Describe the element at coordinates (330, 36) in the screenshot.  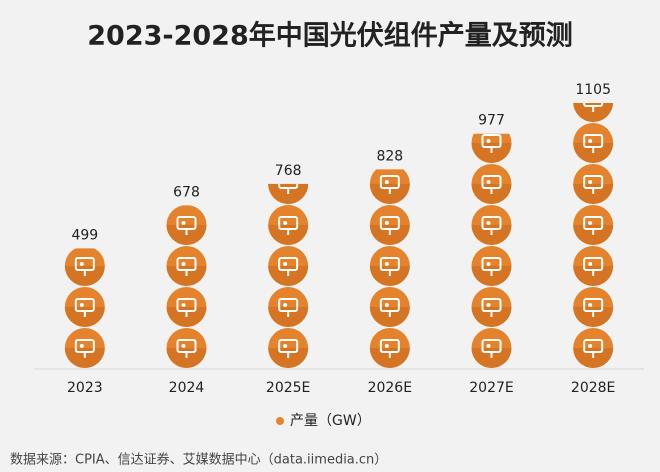
I see `chart-title: 2023-2028年中国光伏组件产量及预测` at that location.